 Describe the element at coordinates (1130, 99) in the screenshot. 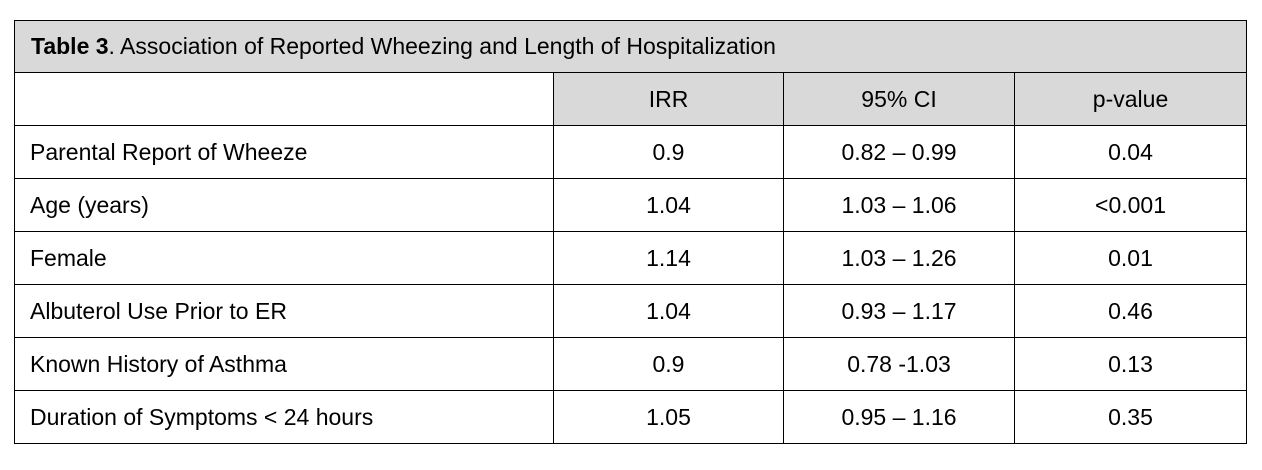

I see `header-p-value: p-value` at that location.